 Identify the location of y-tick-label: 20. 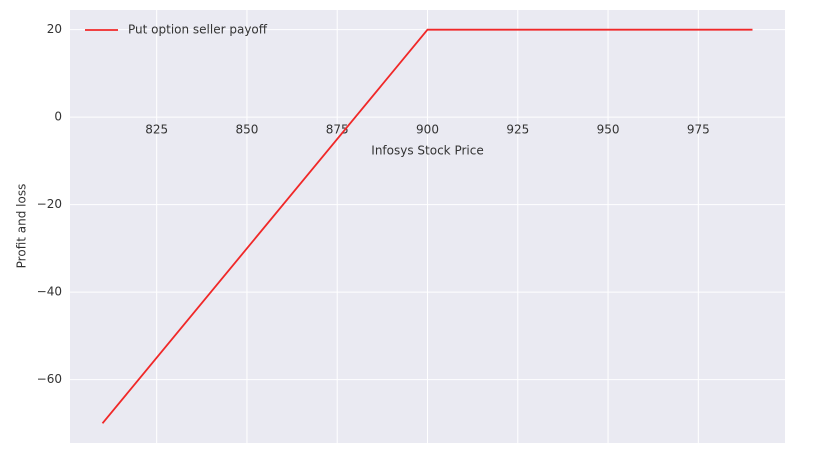
(54, 29).